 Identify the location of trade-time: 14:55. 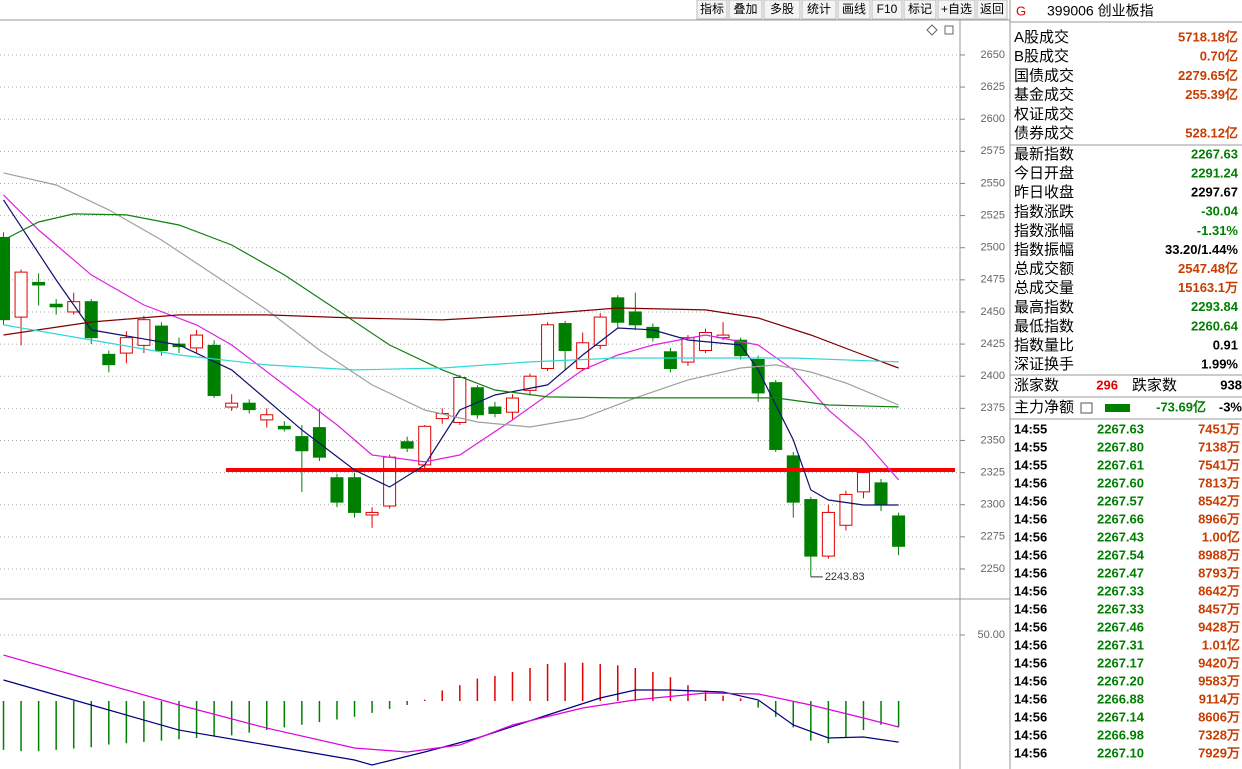
(1030, 464).